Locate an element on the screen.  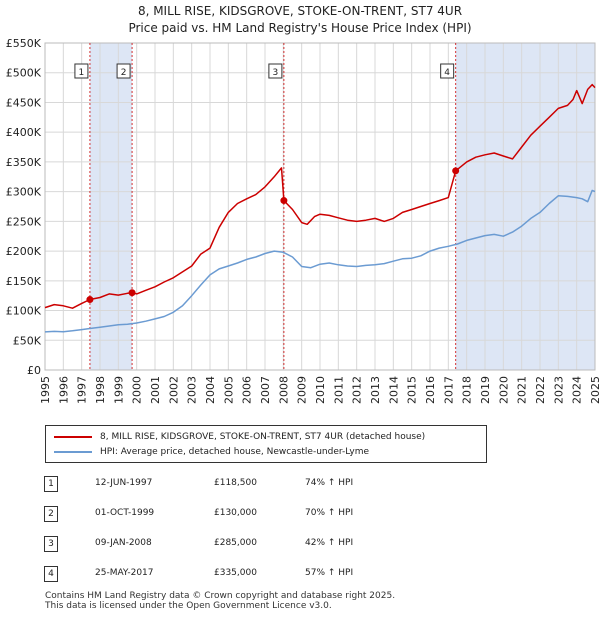
x-tick-label: 2015 is located at coordinates (412, 390).